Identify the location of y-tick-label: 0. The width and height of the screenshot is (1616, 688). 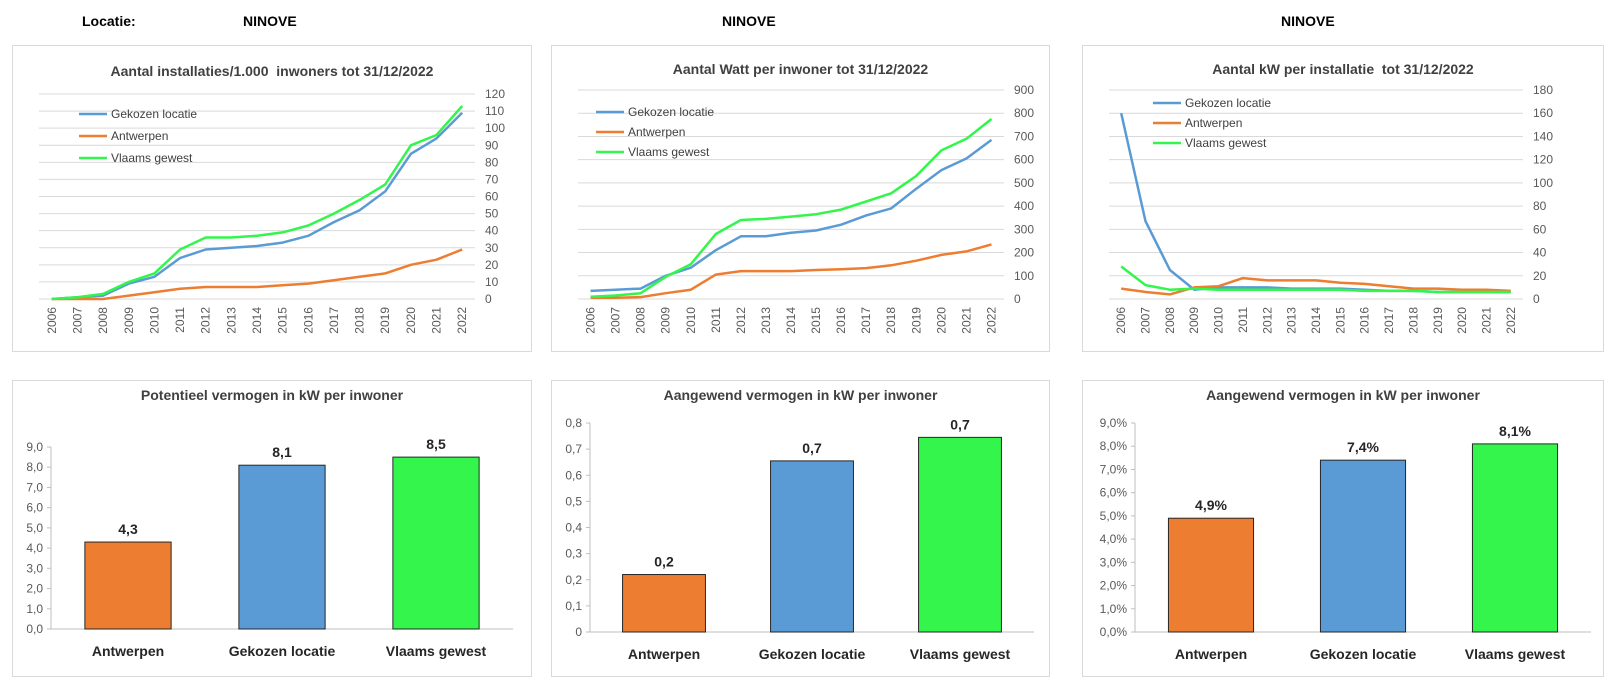
(578, 632).